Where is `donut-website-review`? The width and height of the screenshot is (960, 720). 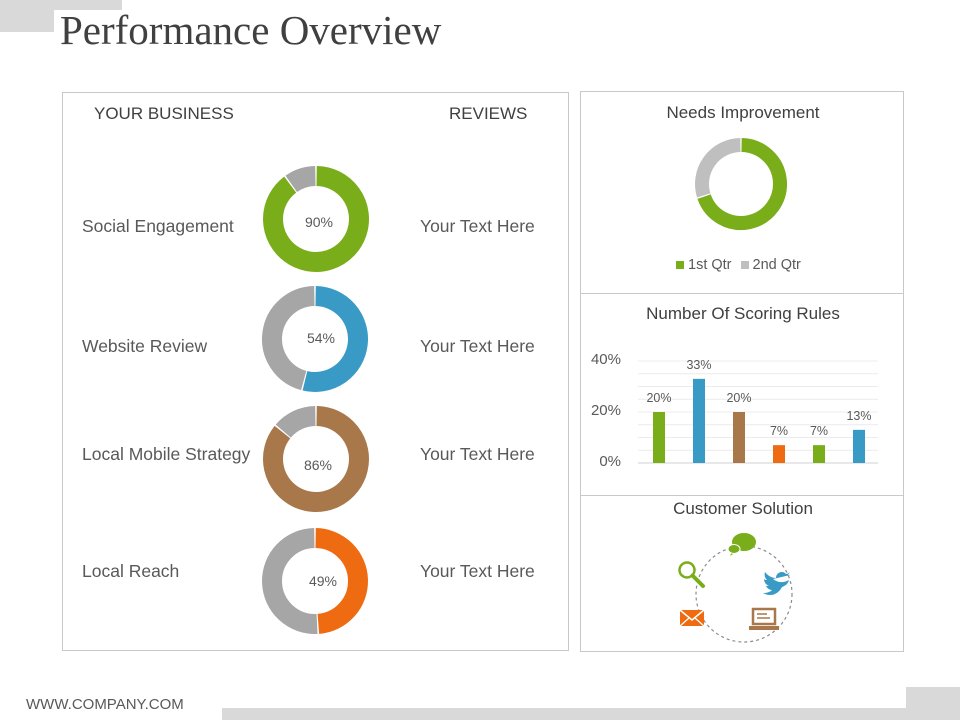
donut-website-review is located at coordinates (315, 339).